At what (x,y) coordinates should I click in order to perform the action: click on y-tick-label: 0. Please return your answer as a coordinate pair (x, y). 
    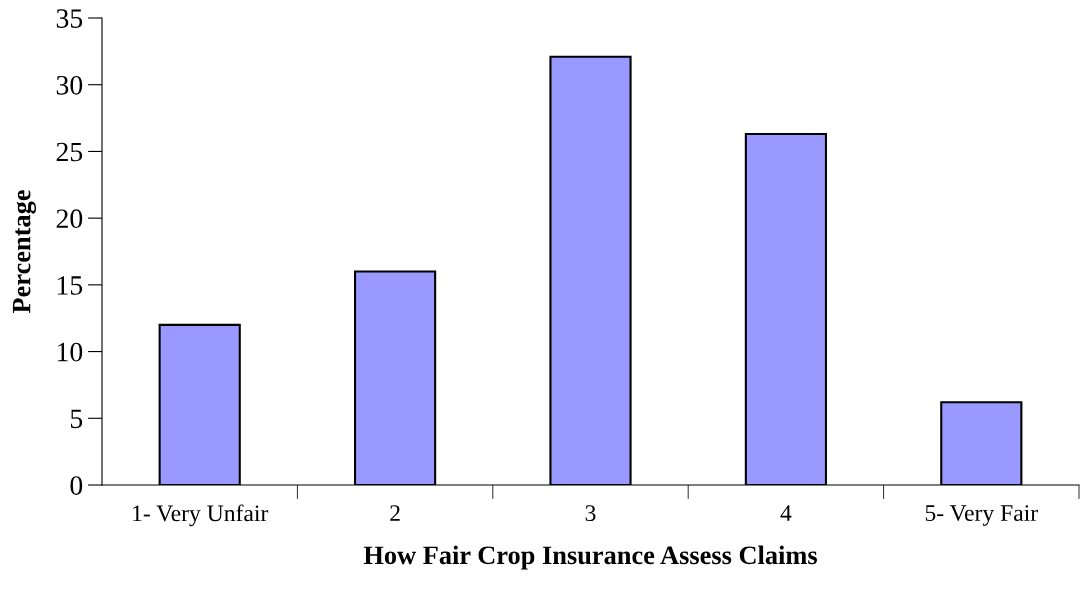
    Looking at the image, I should click on (76, 485).